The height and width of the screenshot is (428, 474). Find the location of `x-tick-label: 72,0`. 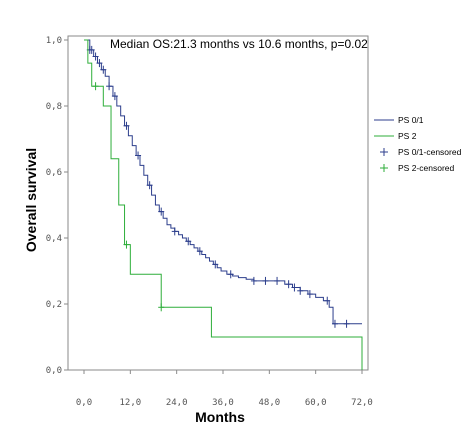

x-tick-label: 72,0 is located at coordinates (362, 403).